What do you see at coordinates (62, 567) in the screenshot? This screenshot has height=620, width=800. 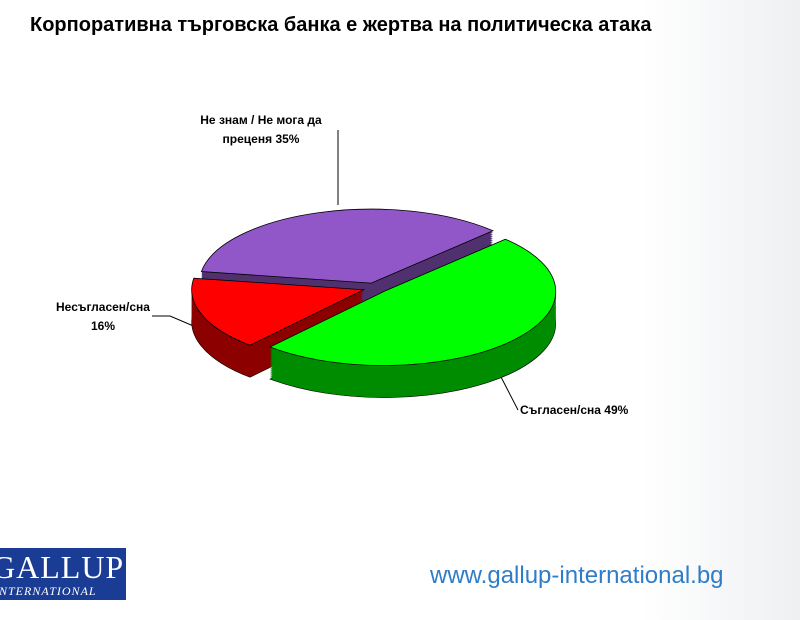 I see `logo-text: GALLUP` at bounding box center [62, 567].